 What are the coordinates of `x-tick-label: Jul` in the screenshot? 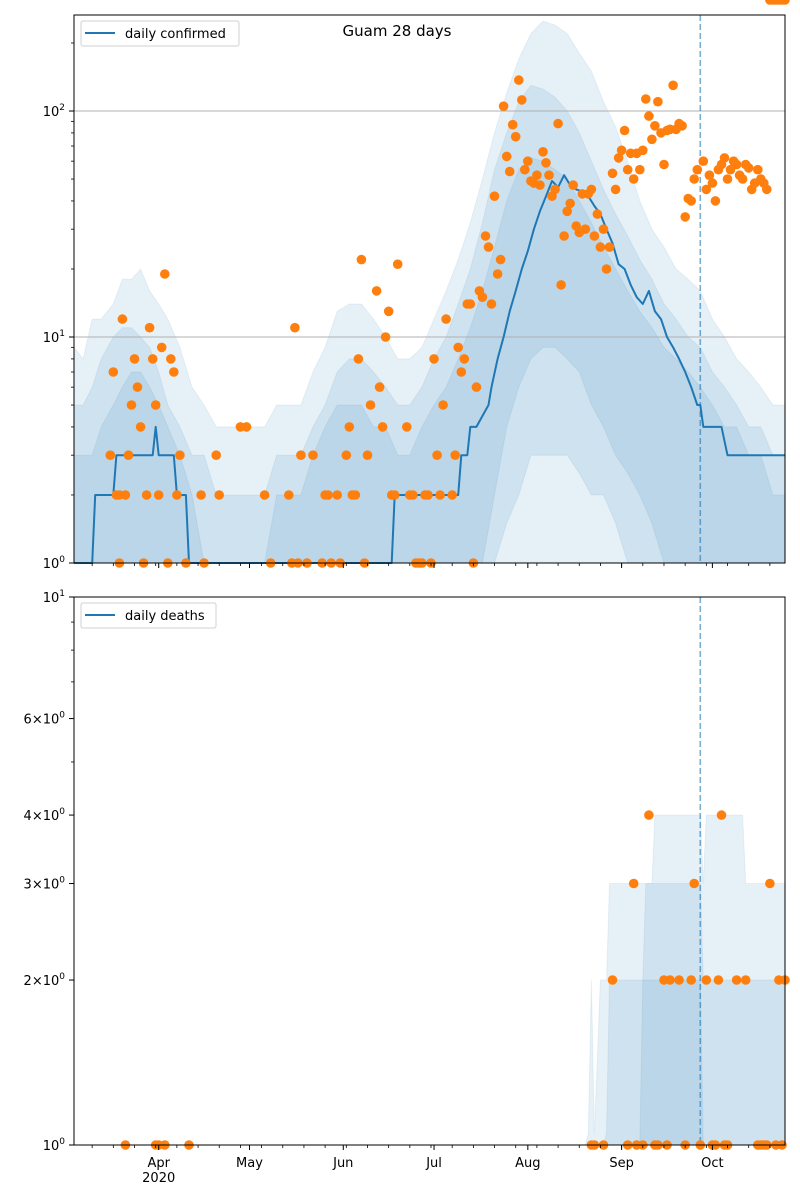 It's located at (433, 1163).